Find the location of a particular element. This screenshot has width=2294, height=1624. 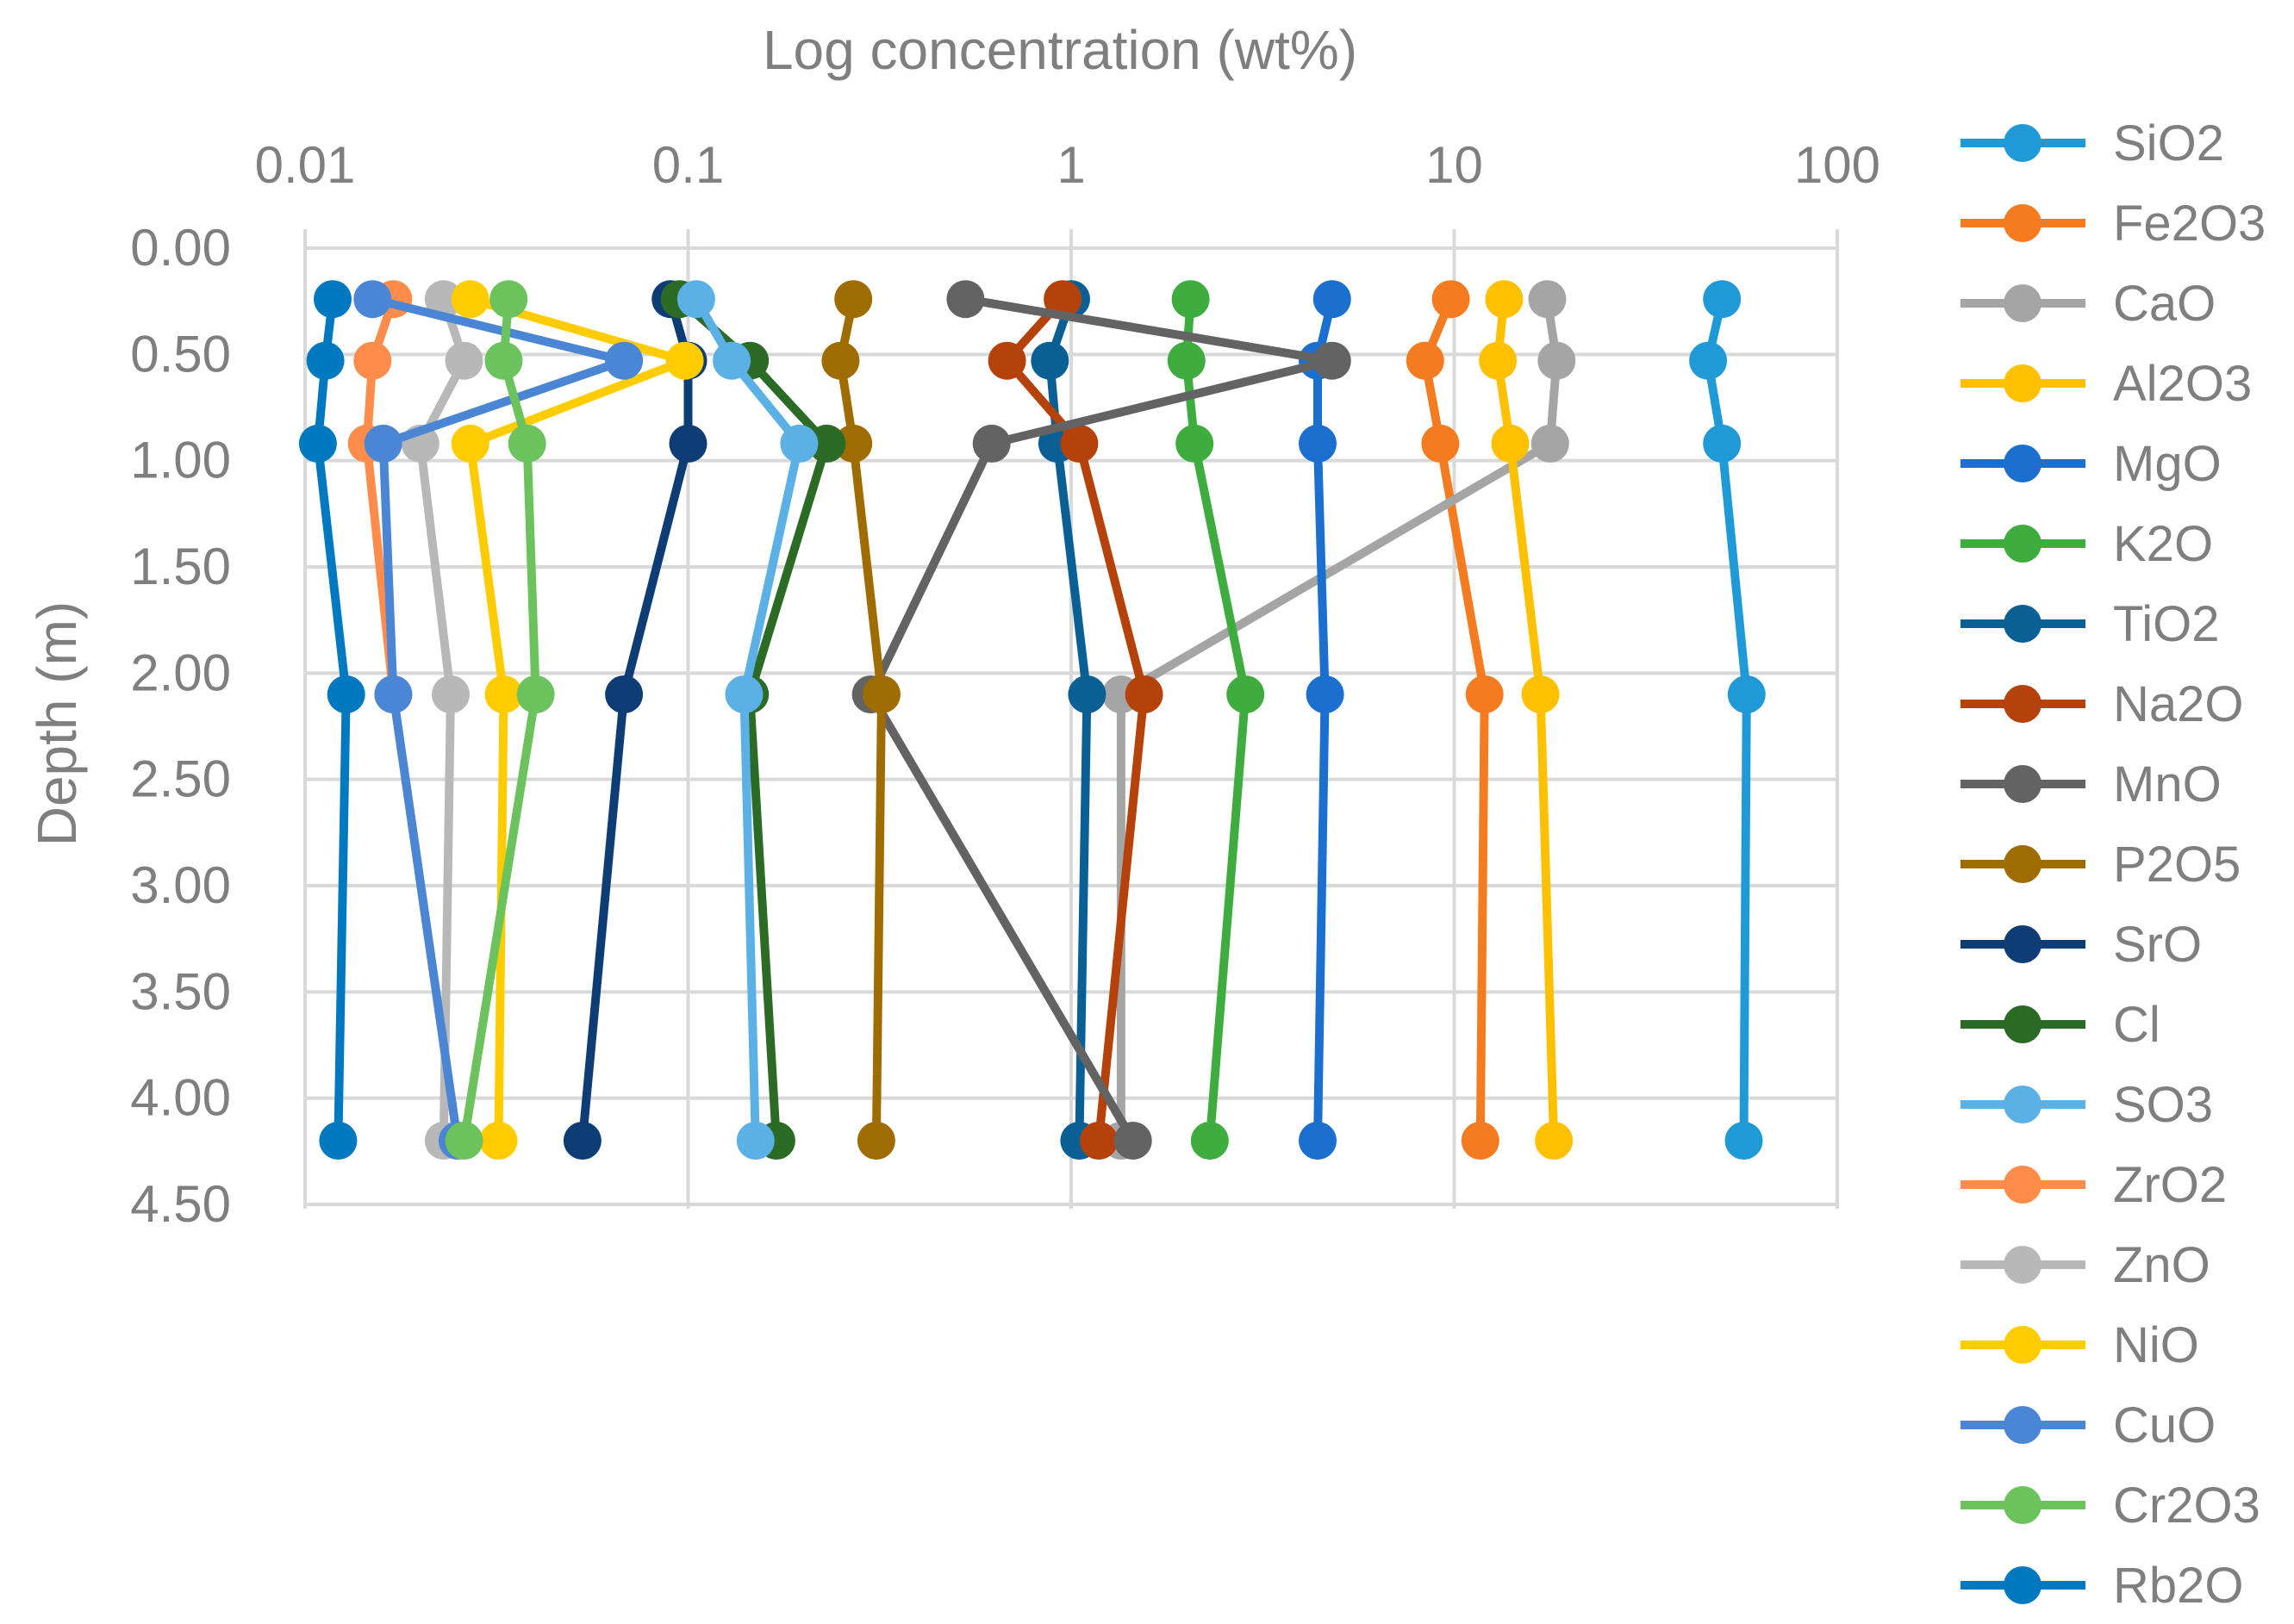

series-rb2o is located at coordinates (331, 720).